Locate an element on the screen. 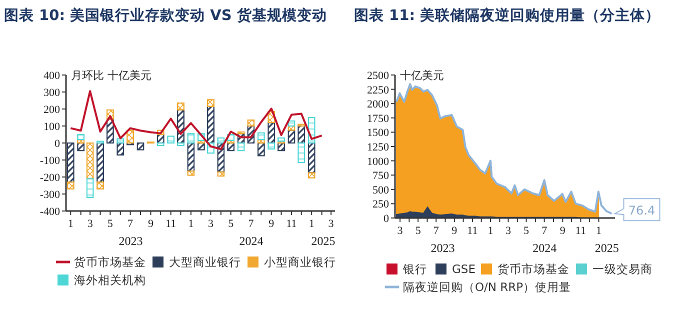 This screenshot has height=322, width=700. legend-label: 一级交易商 is located at coordinates (622, 269).